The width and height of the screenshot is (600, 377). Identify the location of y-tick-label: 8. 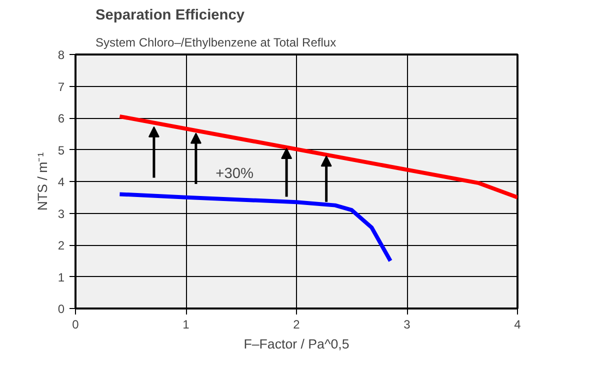
(61, 55).